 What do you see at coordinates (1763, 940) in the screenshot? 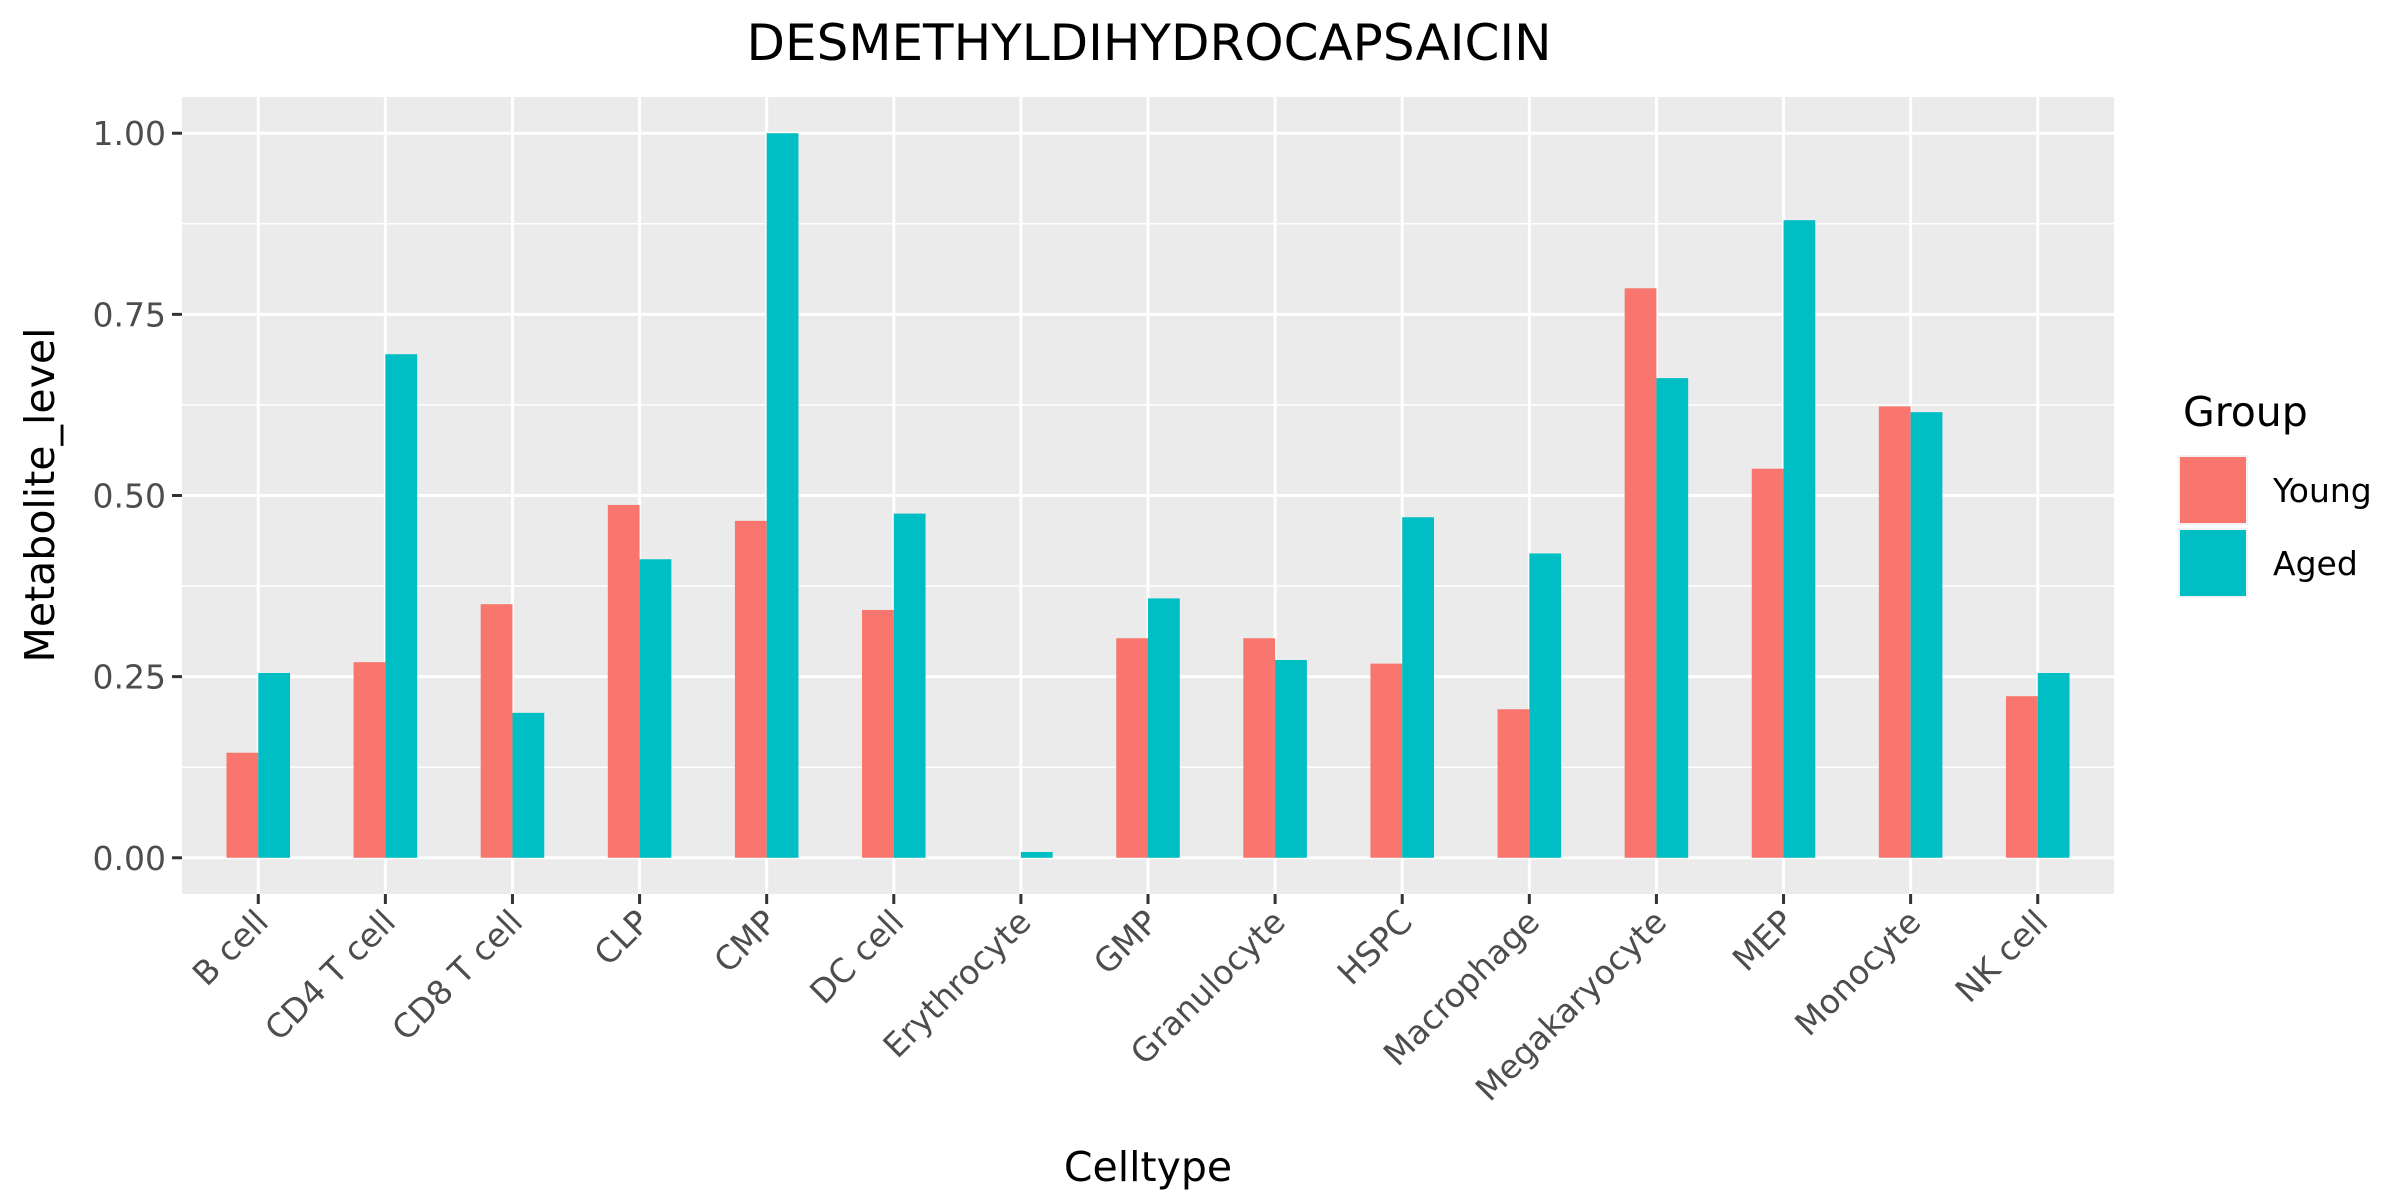
I see `x-tick-label: MEP` at bounding box center [1763, 940].